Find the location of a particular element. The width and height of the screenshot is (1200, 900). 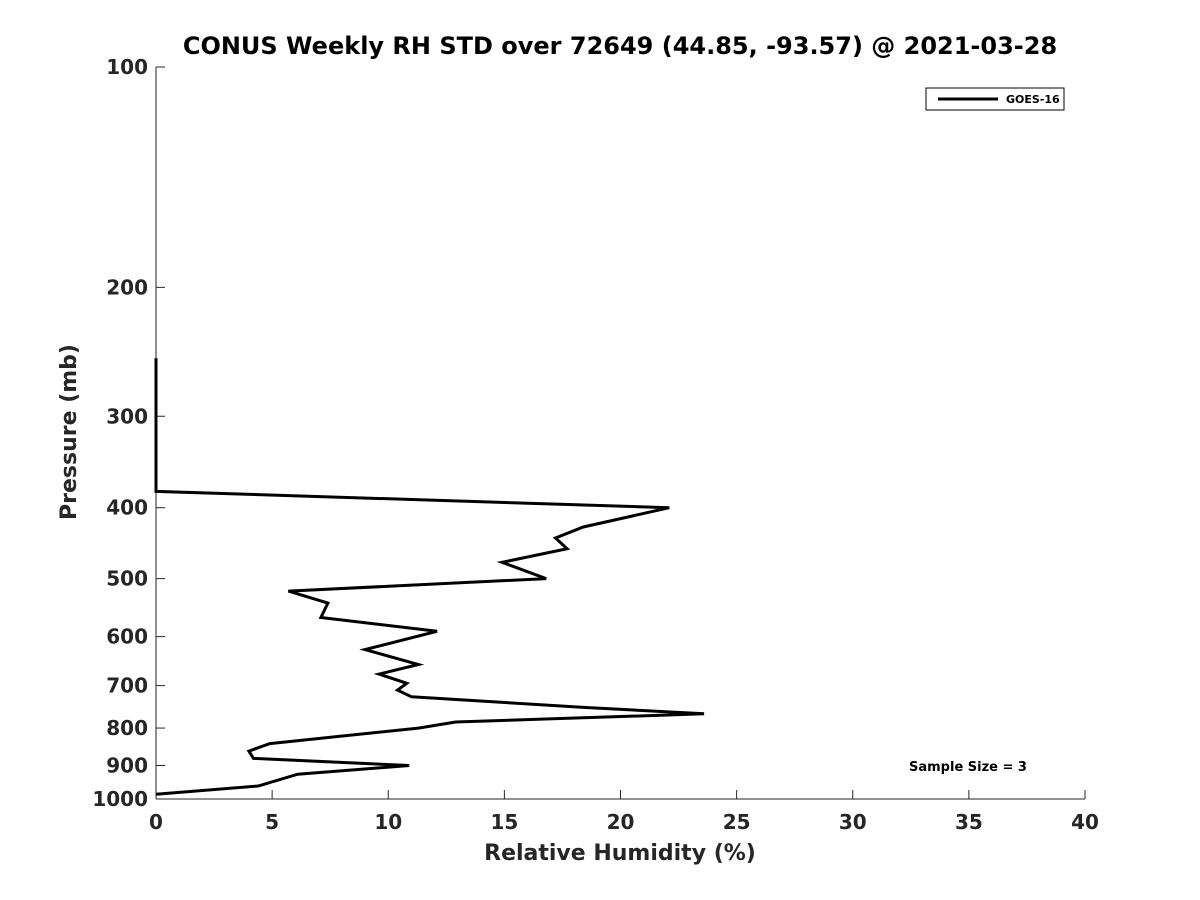

x-tick-label: 20 is located at coordinates (621, 822).